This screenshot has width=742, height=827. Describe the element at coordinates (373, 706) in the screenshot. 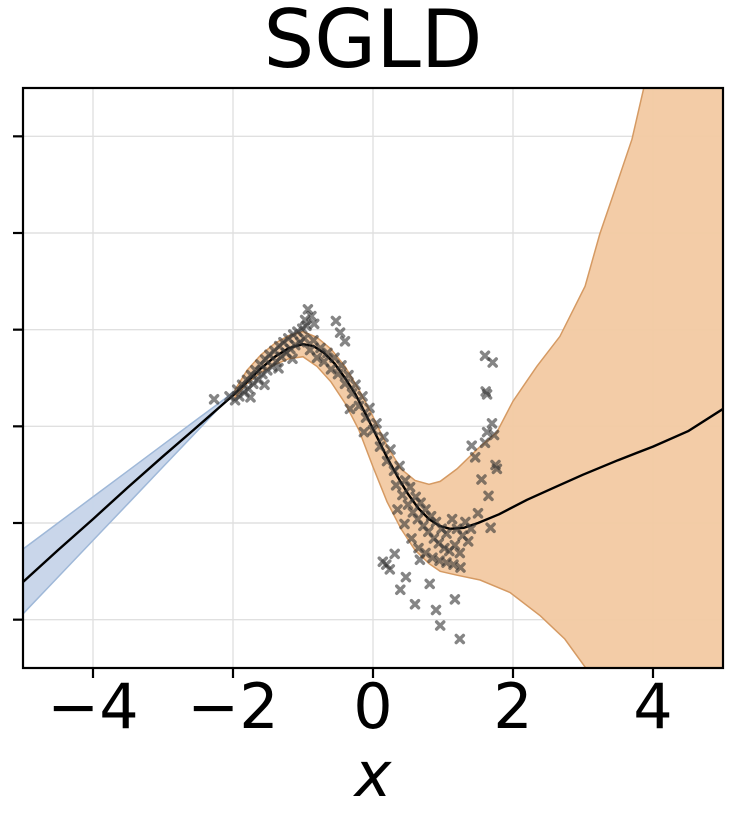

I see `x-tick-label: 0` at that location.